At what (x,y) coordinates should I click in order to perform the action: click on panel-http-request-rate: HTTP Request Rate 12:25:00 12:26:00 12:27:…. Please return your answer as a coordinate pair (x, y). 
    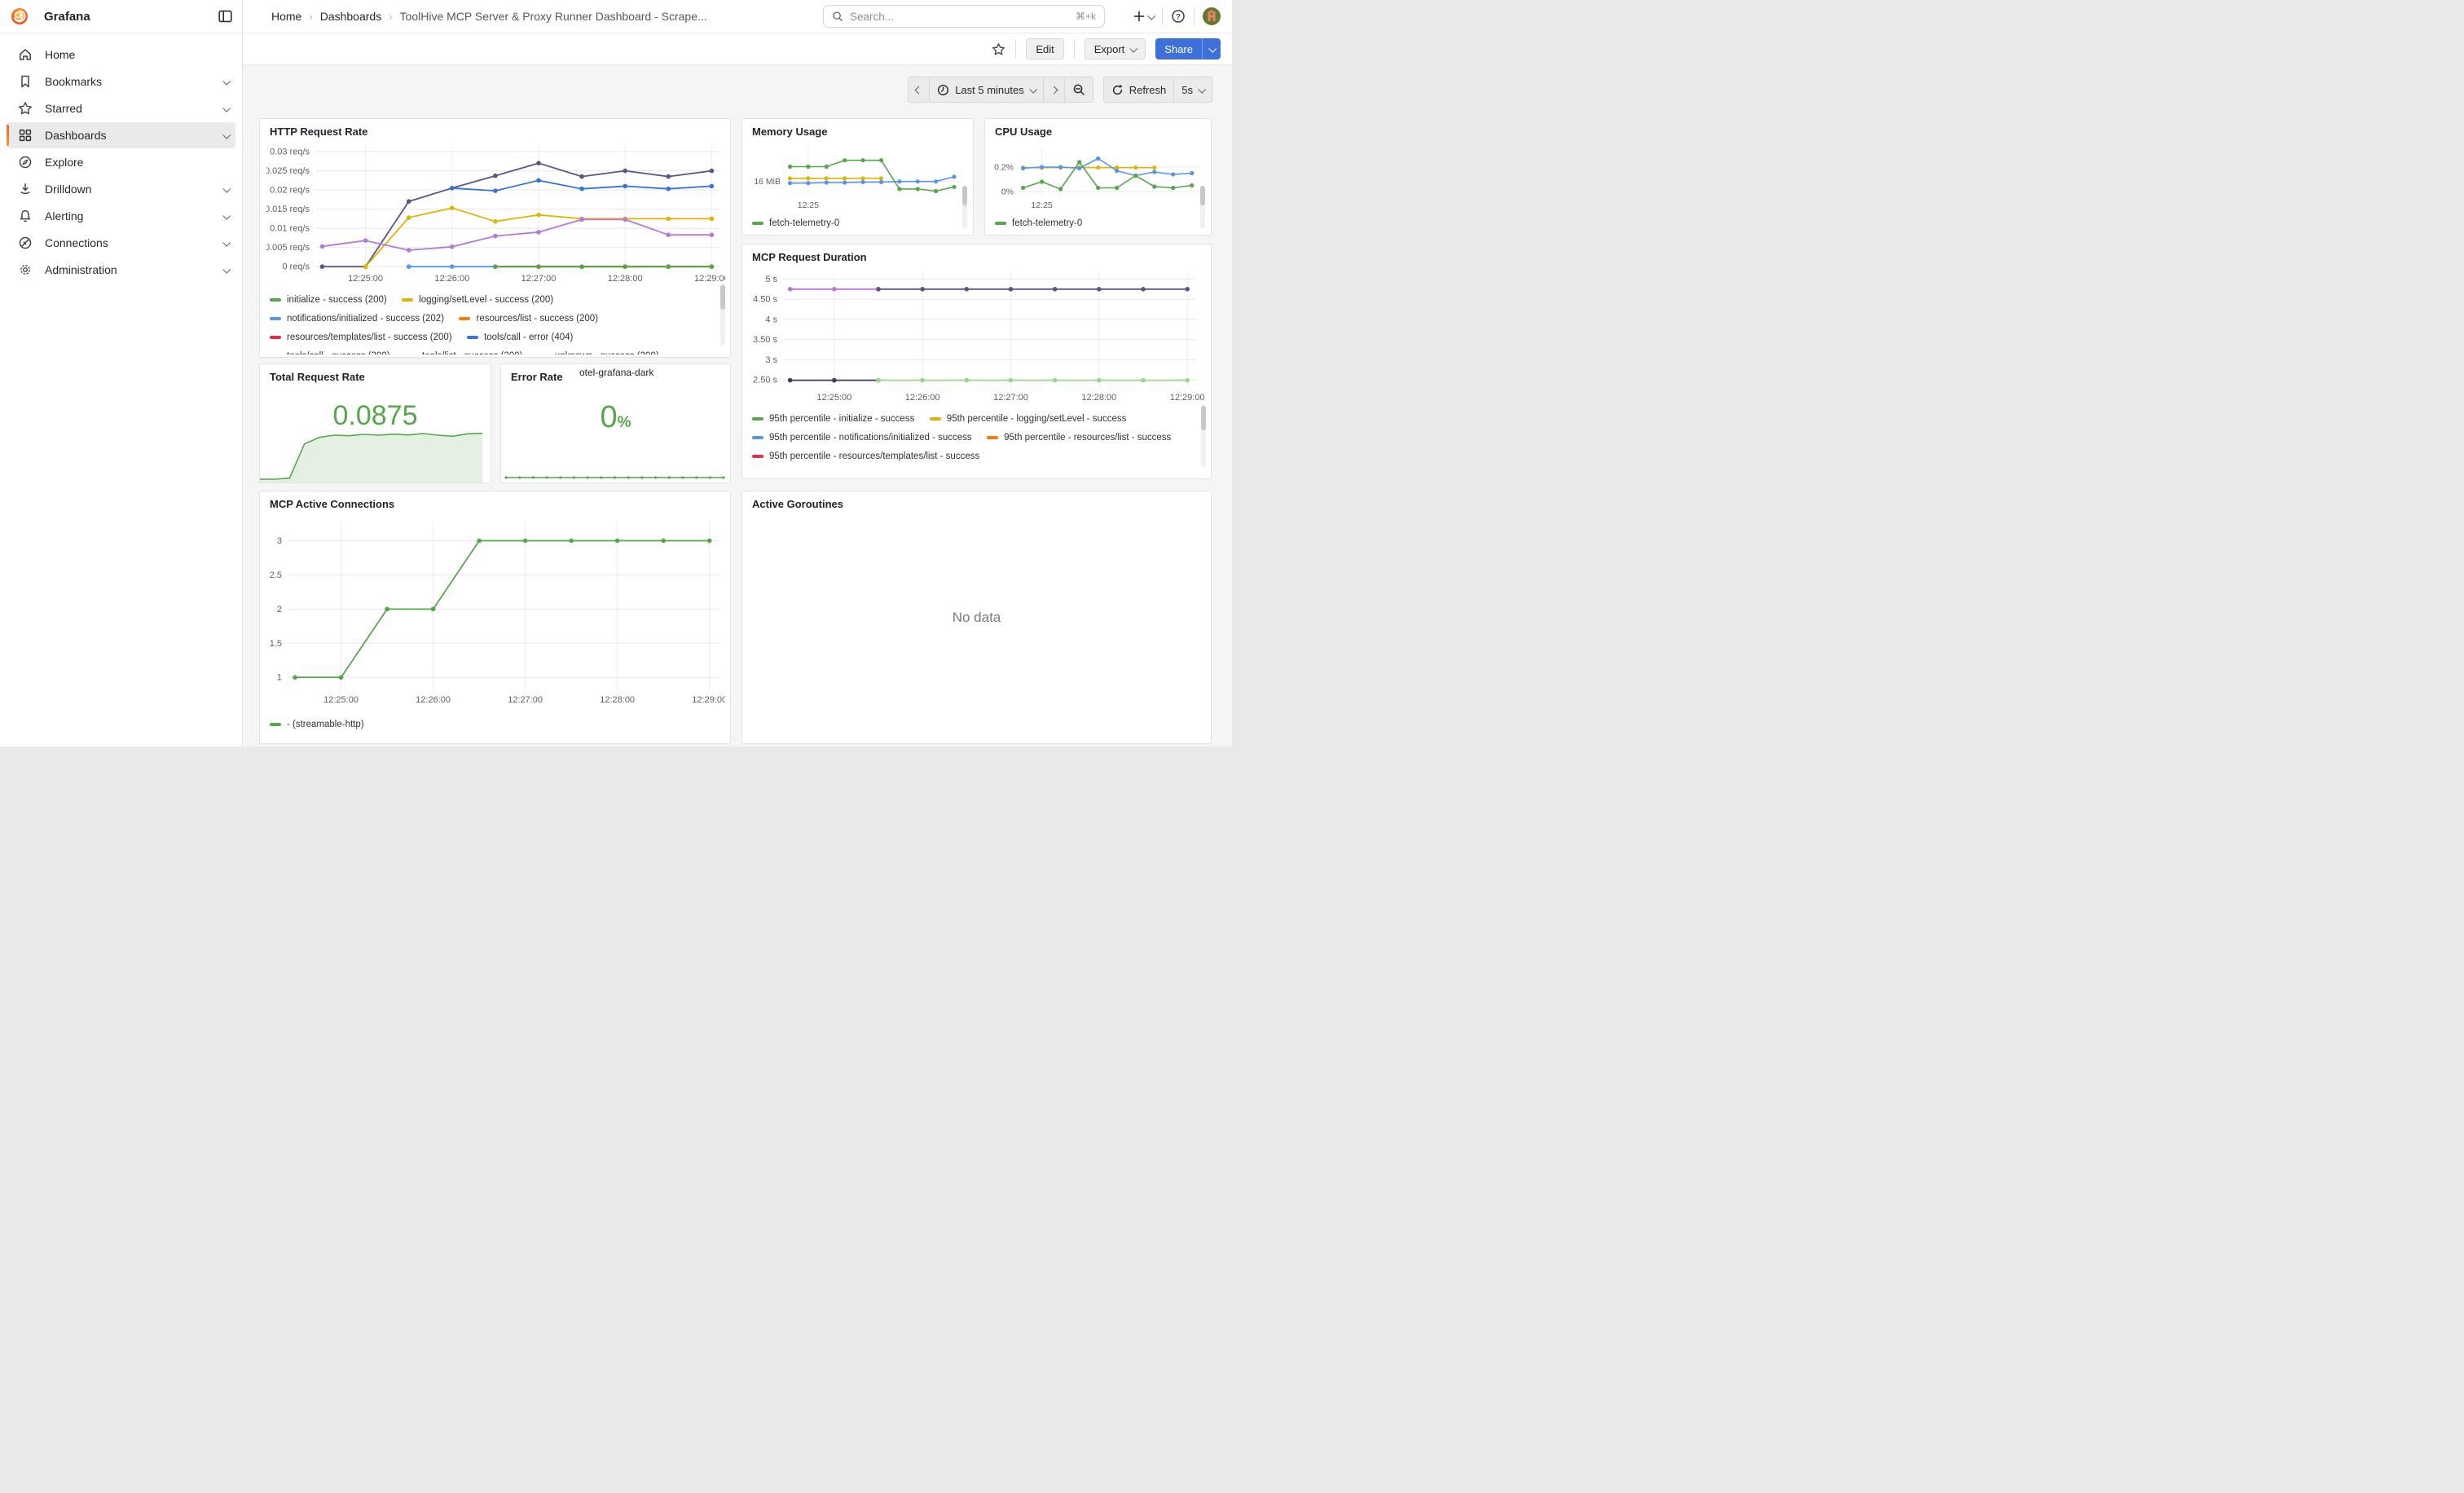
    Looking at the image, I should click on (495, 238).